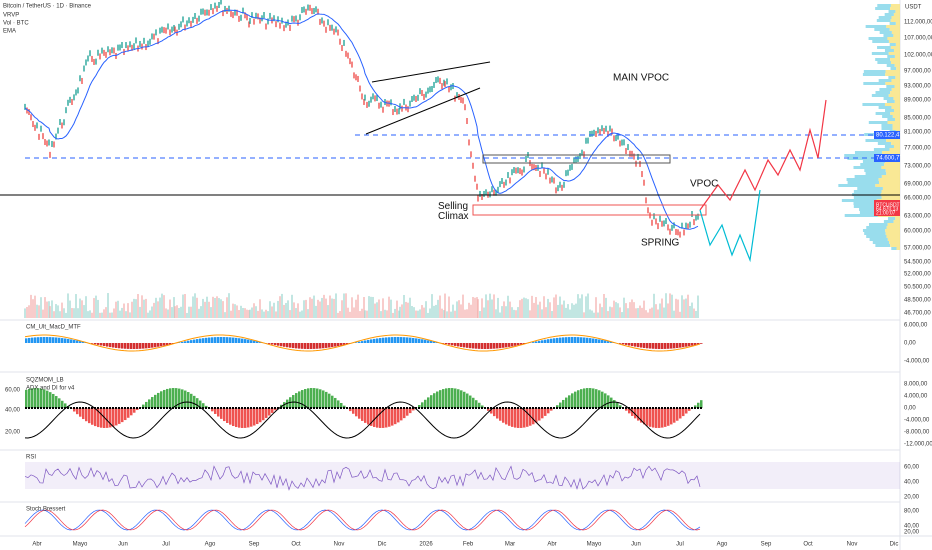 The height and width of the screenshot is (550, 932). I want to click on axis-label: 6.000,00, so click(916, 326).